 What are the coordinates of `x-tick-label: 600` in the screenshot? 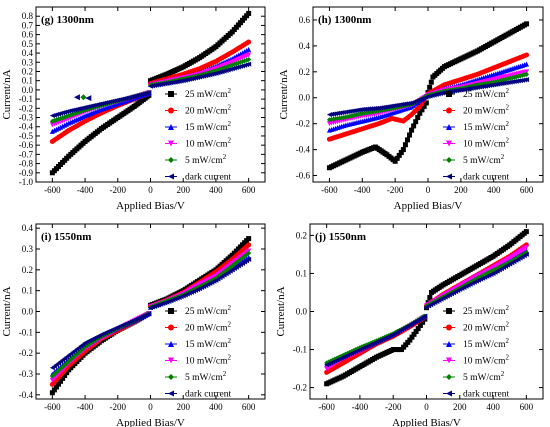 It's located at (527, 190).